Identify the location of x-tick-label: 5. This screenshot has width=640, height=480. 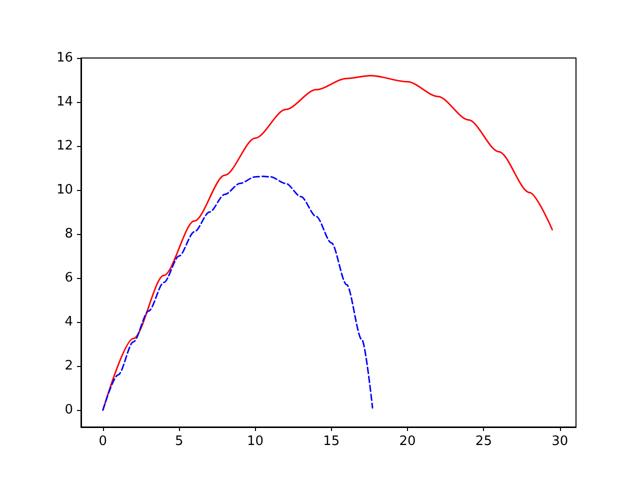
(179, 441).